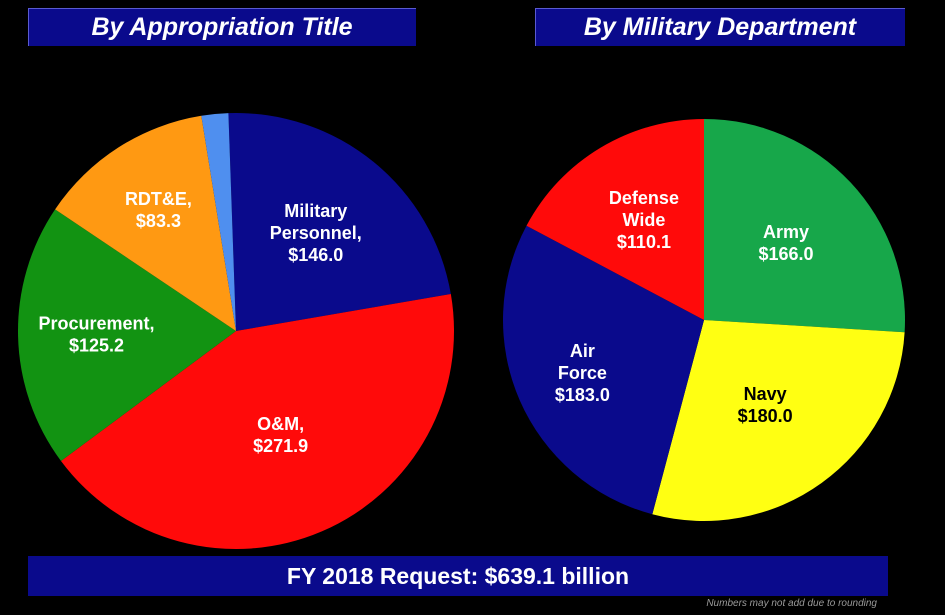  What do you see at coordinates (791, 603) in the screenshot?
I see `footnote: Numbers may not add due to rounding` at bounding box center [791, 603].